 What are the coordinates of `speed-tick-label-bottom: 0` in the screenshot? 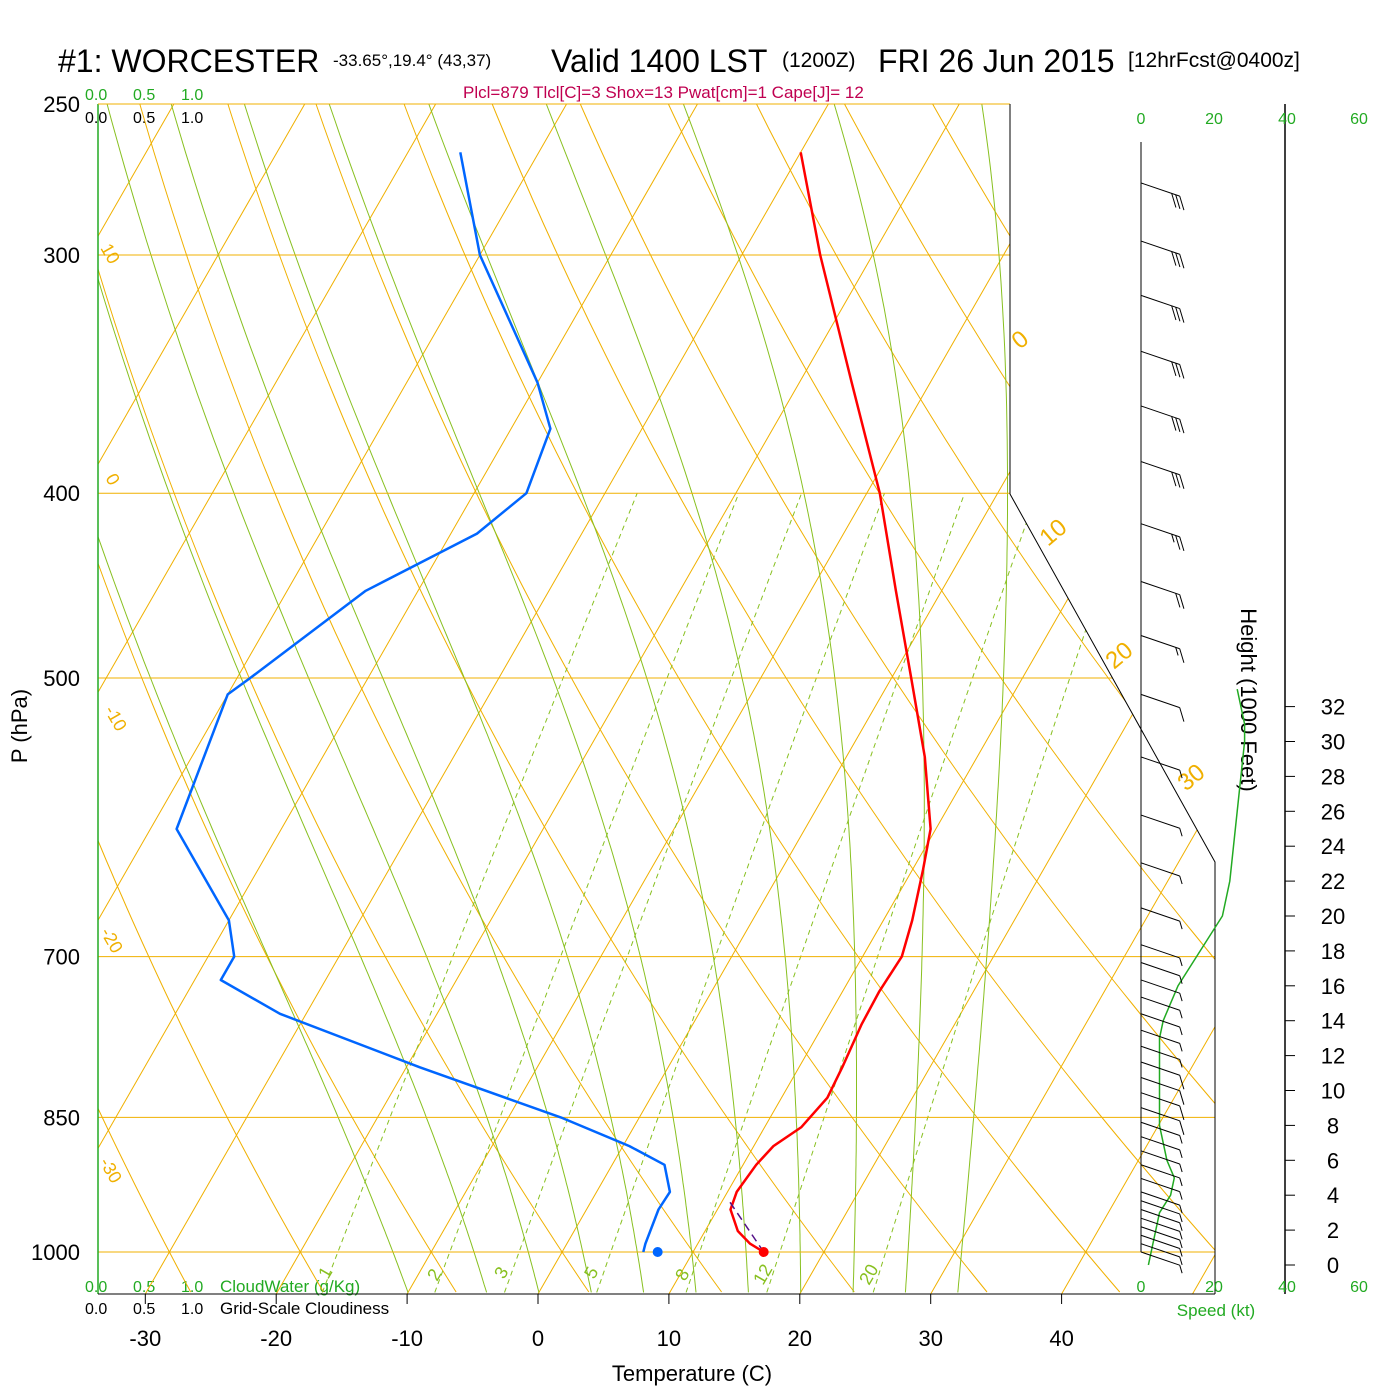 It's located at (1141, 1287).